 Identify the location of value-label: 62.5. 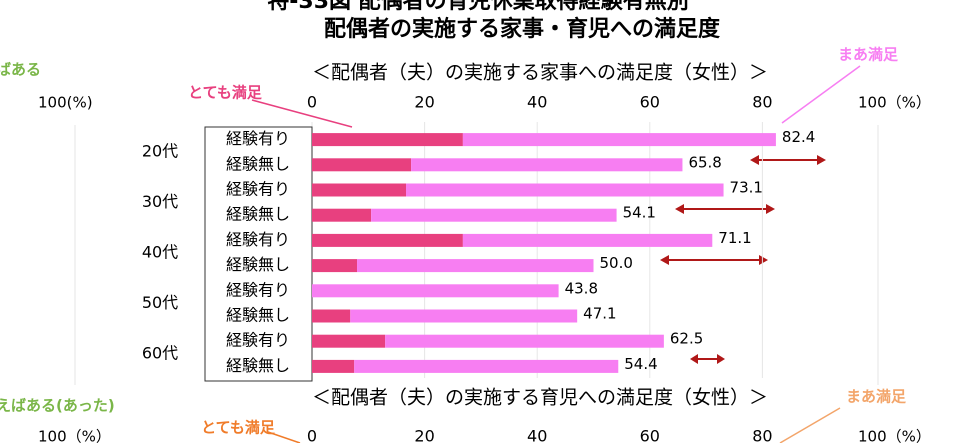
(686, 339).